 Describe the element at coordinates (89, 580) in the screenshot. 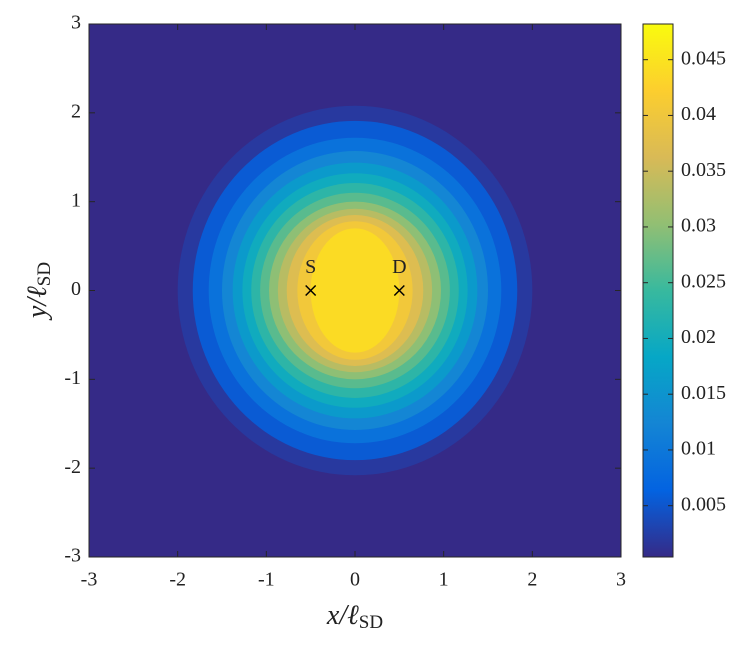

I see `x-tick-label: -3` at that location.